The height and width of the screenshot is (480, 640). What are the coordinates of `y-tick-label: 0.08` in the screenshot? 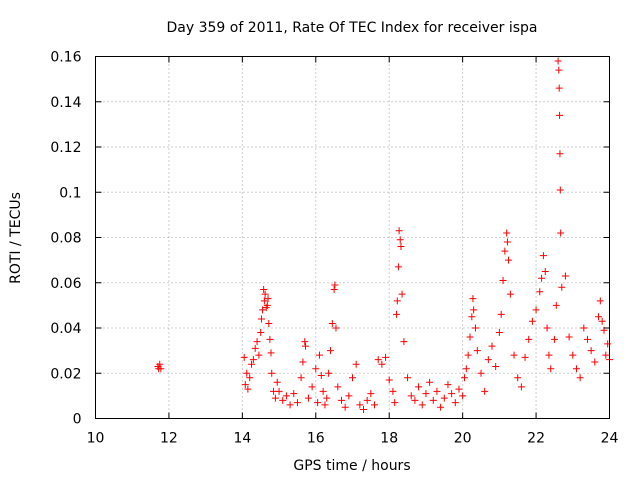 It's located at (65, 239).